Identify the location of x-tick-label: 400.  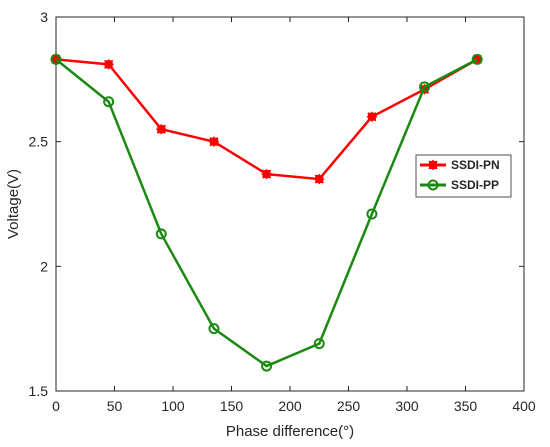
(524, 406).